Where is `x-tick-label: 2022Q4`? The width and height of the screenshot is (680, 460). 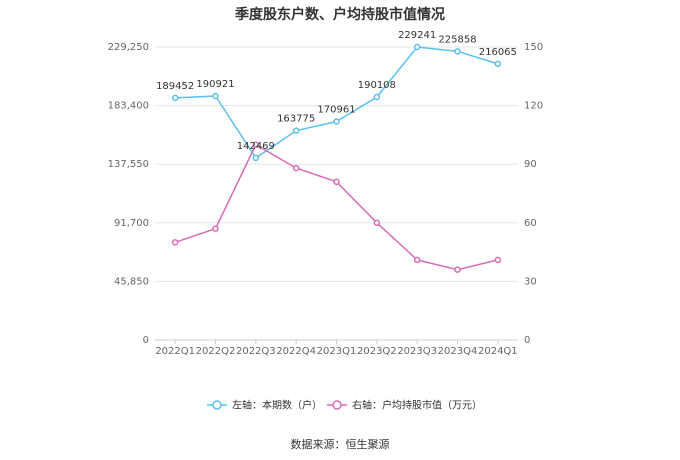 x-tick-label: 2022Q4 is located at coordinates (296, 351).